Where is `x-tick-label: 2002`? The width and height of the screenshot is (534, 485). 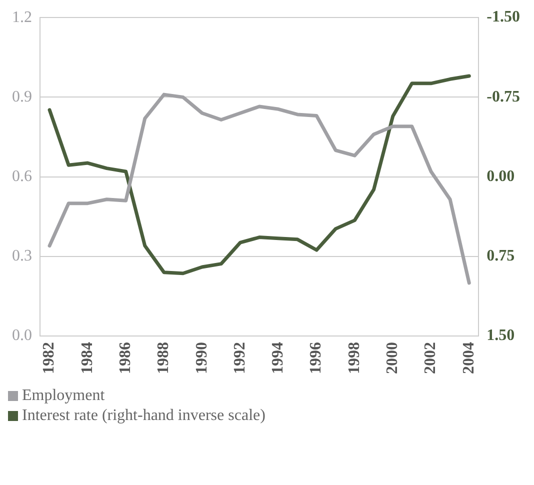 x-tick-label: 2002 is located at coordinates (431, 358).